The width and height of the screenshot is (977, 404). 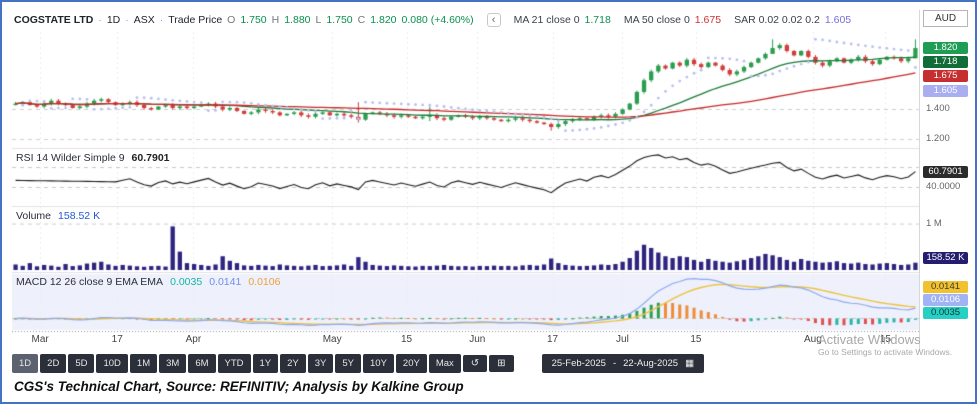 I want to click on open-label: O, so click(x=231, y=20).